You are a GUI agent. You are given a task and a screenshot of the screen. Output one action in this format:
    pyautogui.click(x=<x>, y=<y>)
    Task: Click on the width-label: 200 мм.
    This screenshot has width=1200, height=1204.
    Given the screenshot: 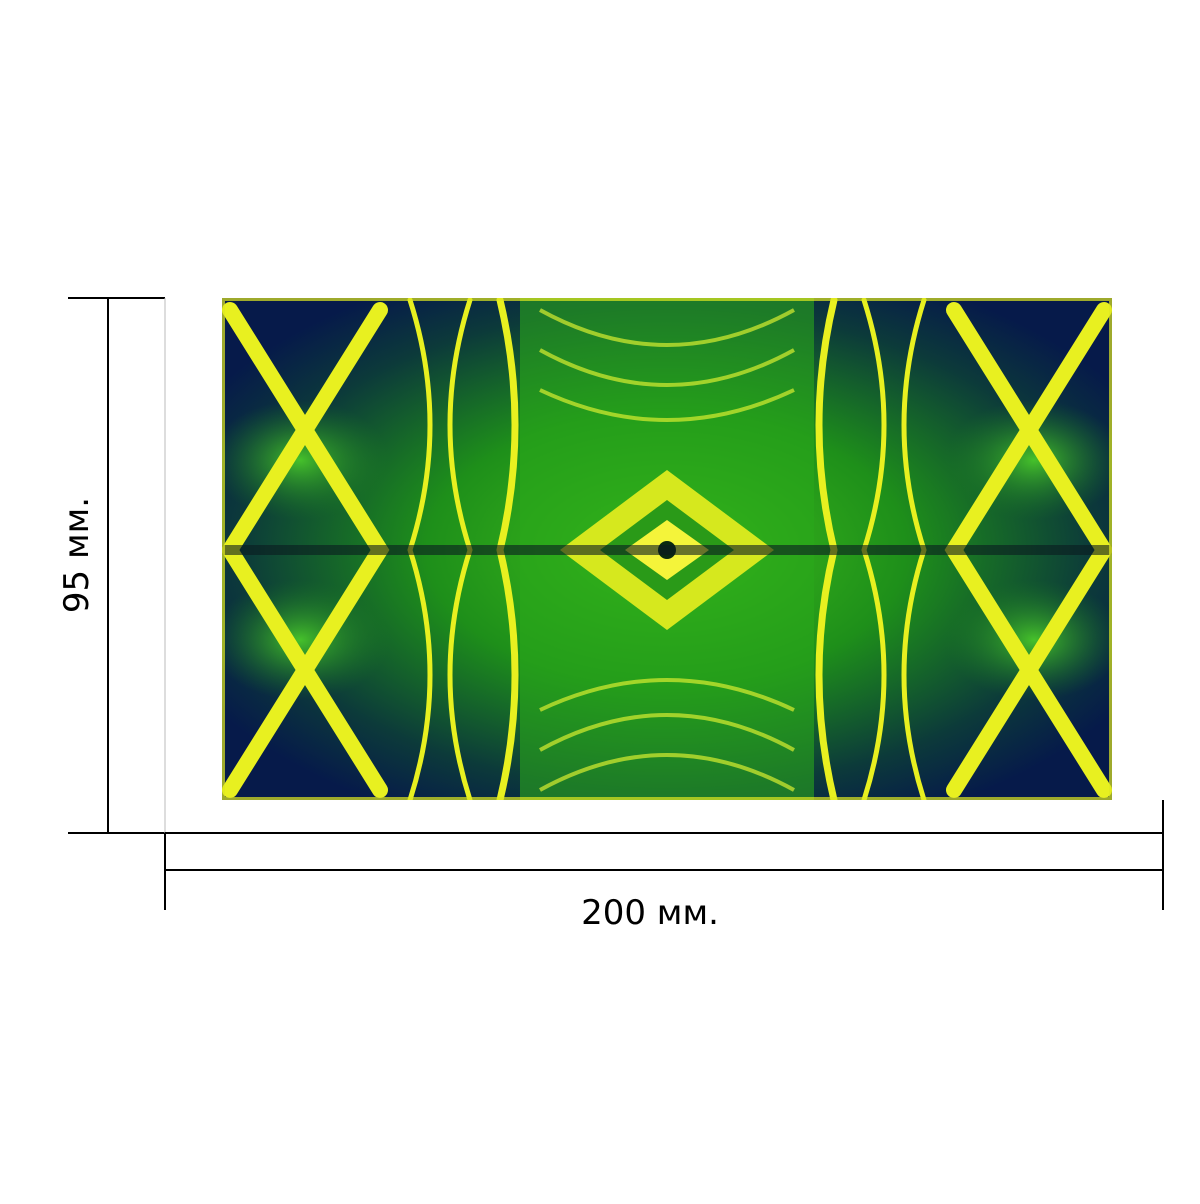 What is the action you would take?
    pyautogui.click(x=650, y=913)
    